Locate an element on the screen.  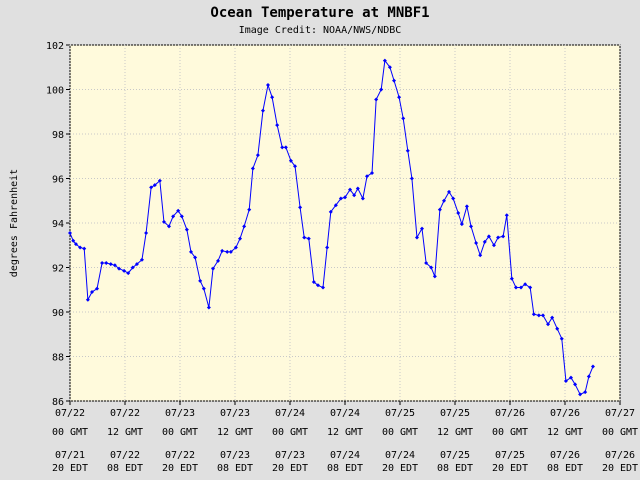
y-tick-label: 90 is located at coordinates (58, 313).